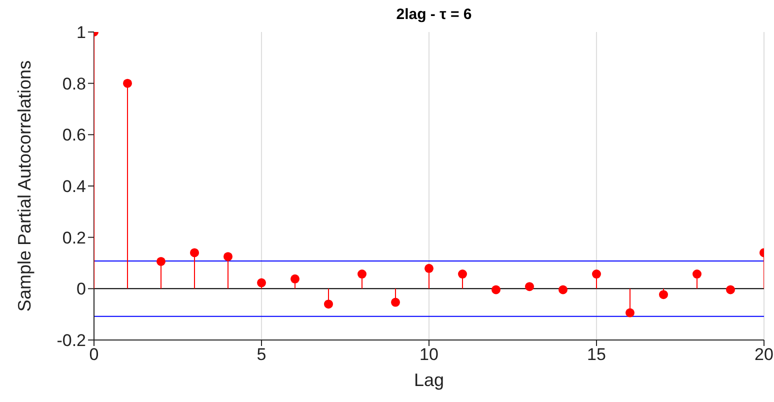 The height and width of the screenshot is (402, 774). I want to click on y-tick-label: 0.6, so click(74, 135).